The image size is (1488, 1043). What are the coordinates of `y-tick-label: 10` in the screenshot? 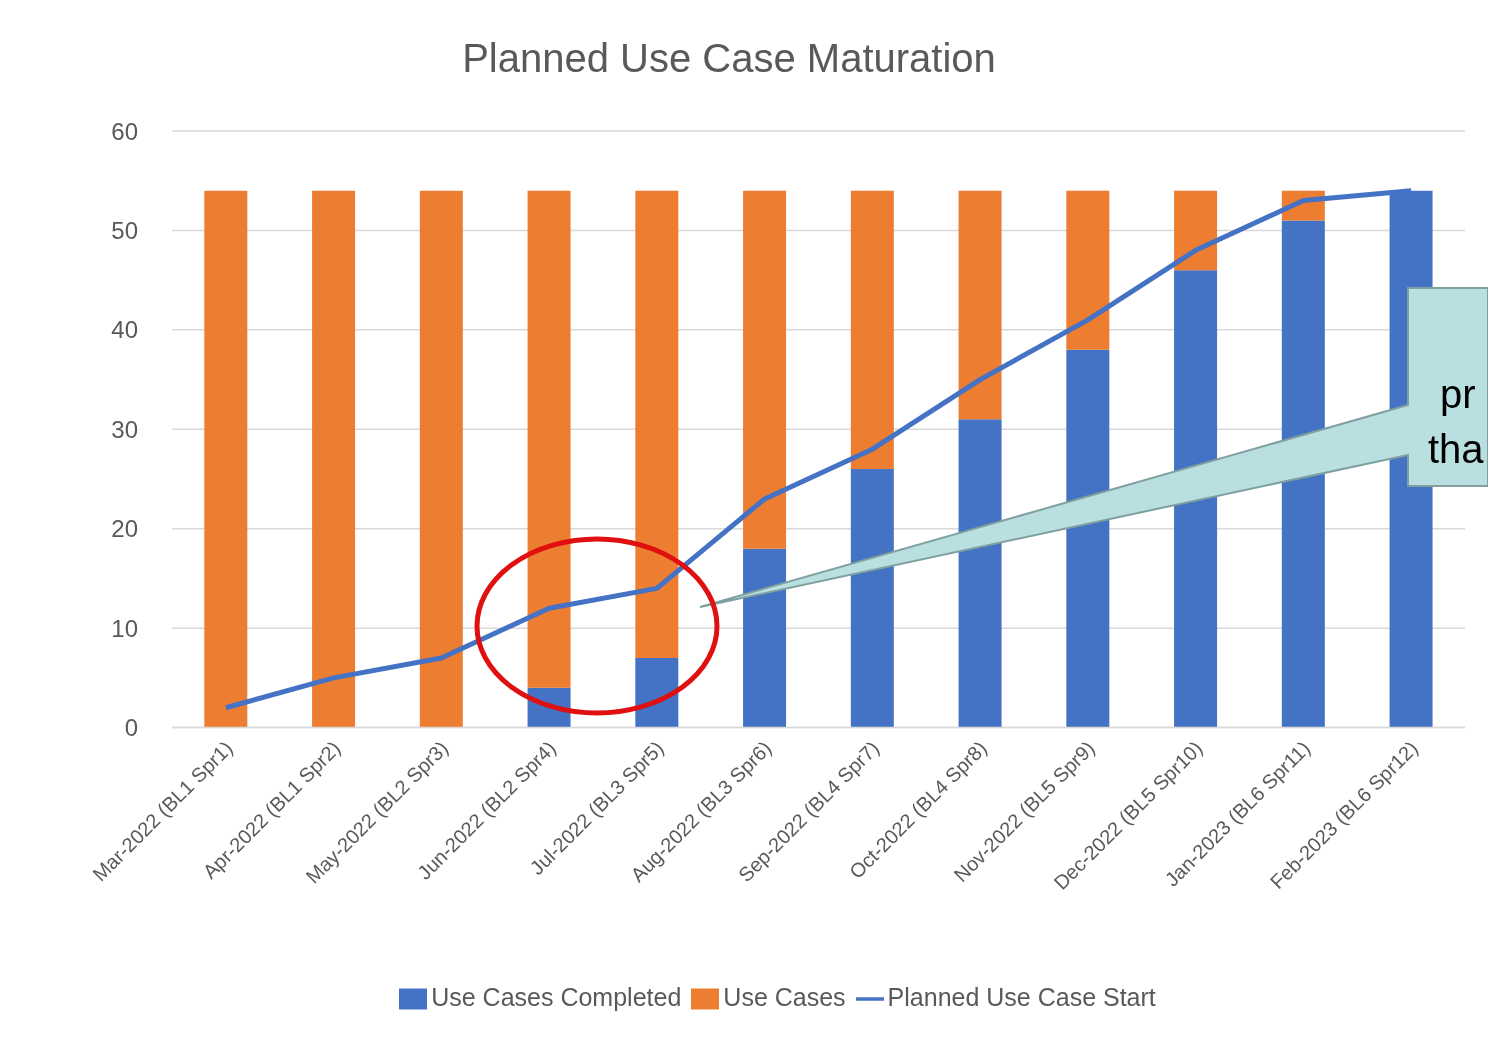 It's located at (124, 628).